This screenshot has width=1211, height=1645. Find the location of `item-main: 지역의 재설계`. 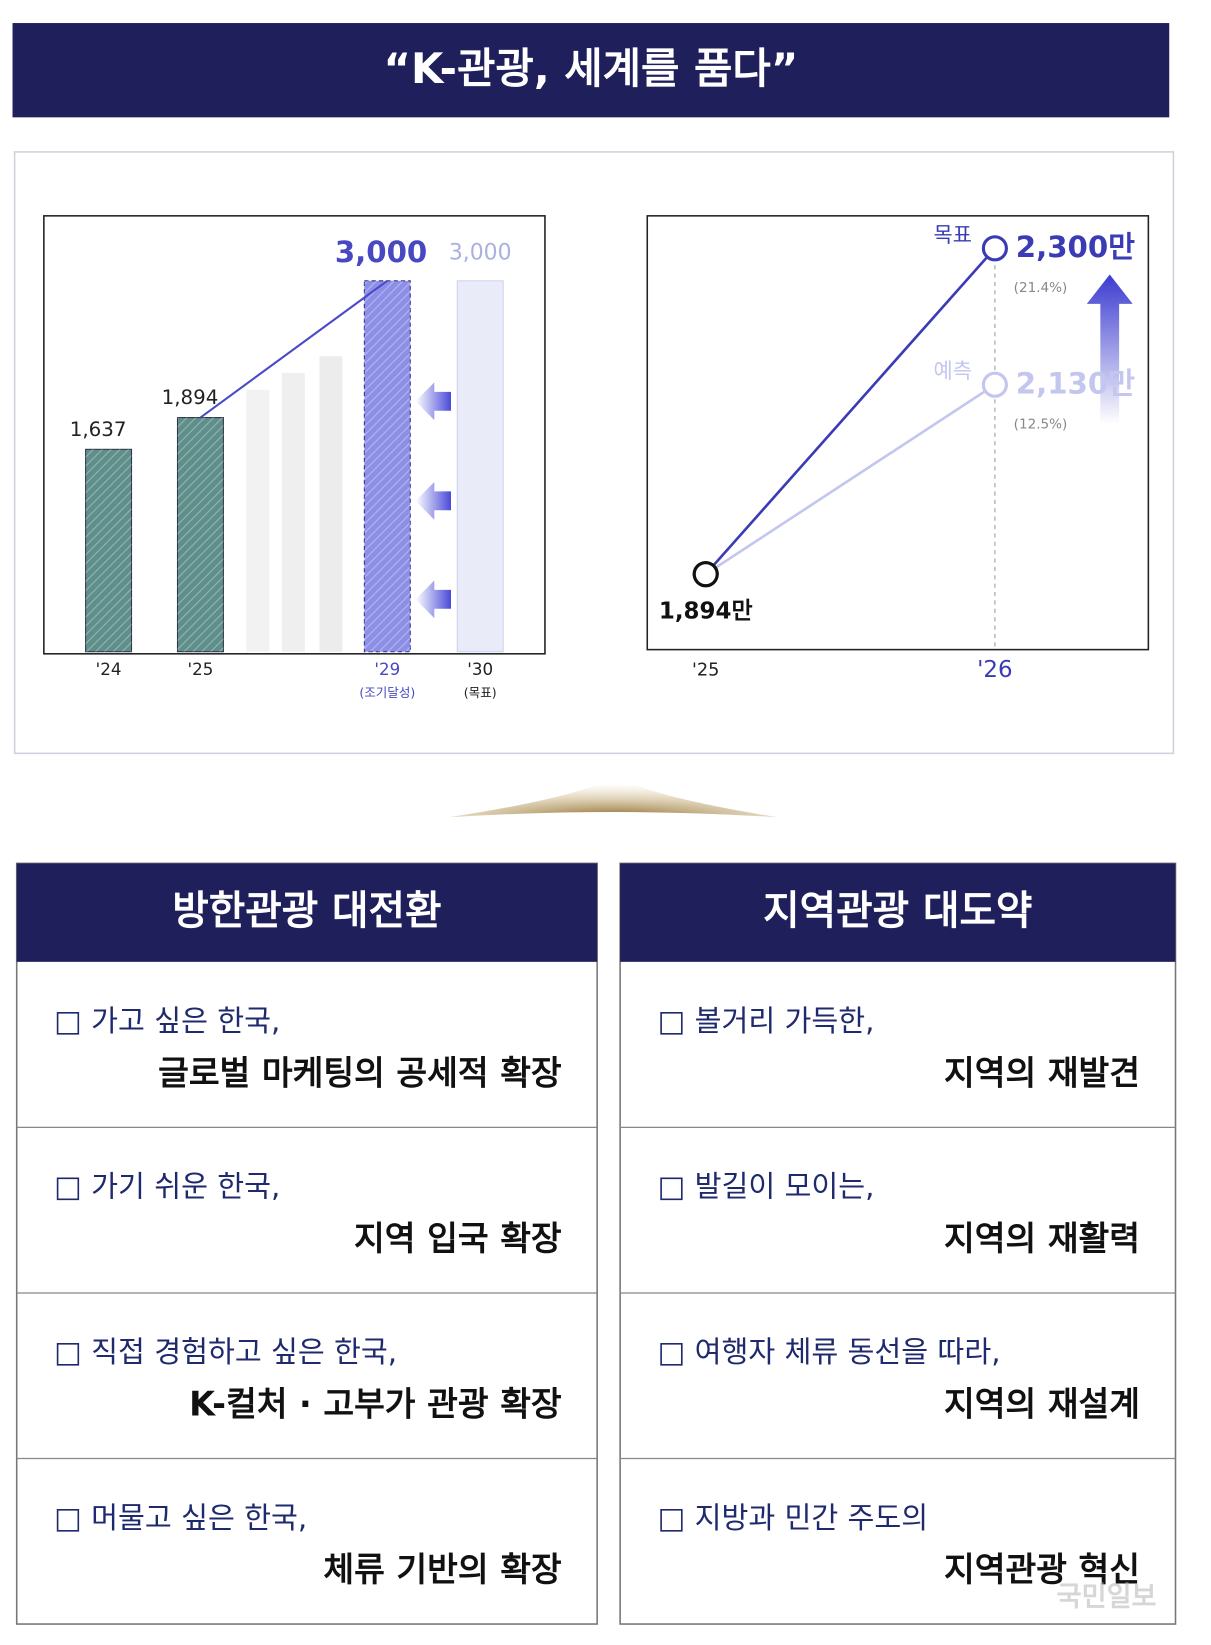

item-main: 지역의 재설계 is located at coordinates (1042, 1404).